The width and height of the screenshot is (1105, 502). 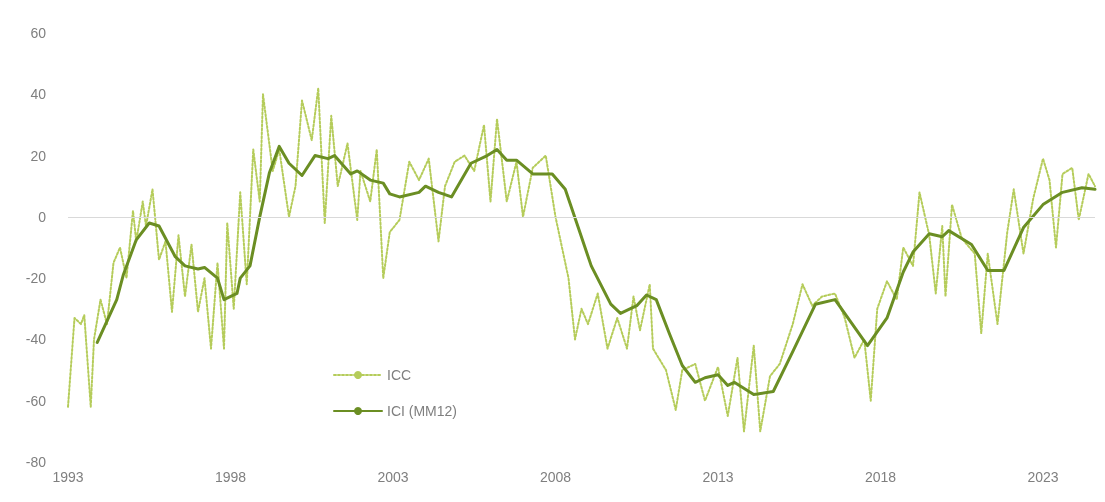 I want to click on y-tick-label: 40, so click(x=38, y=94).